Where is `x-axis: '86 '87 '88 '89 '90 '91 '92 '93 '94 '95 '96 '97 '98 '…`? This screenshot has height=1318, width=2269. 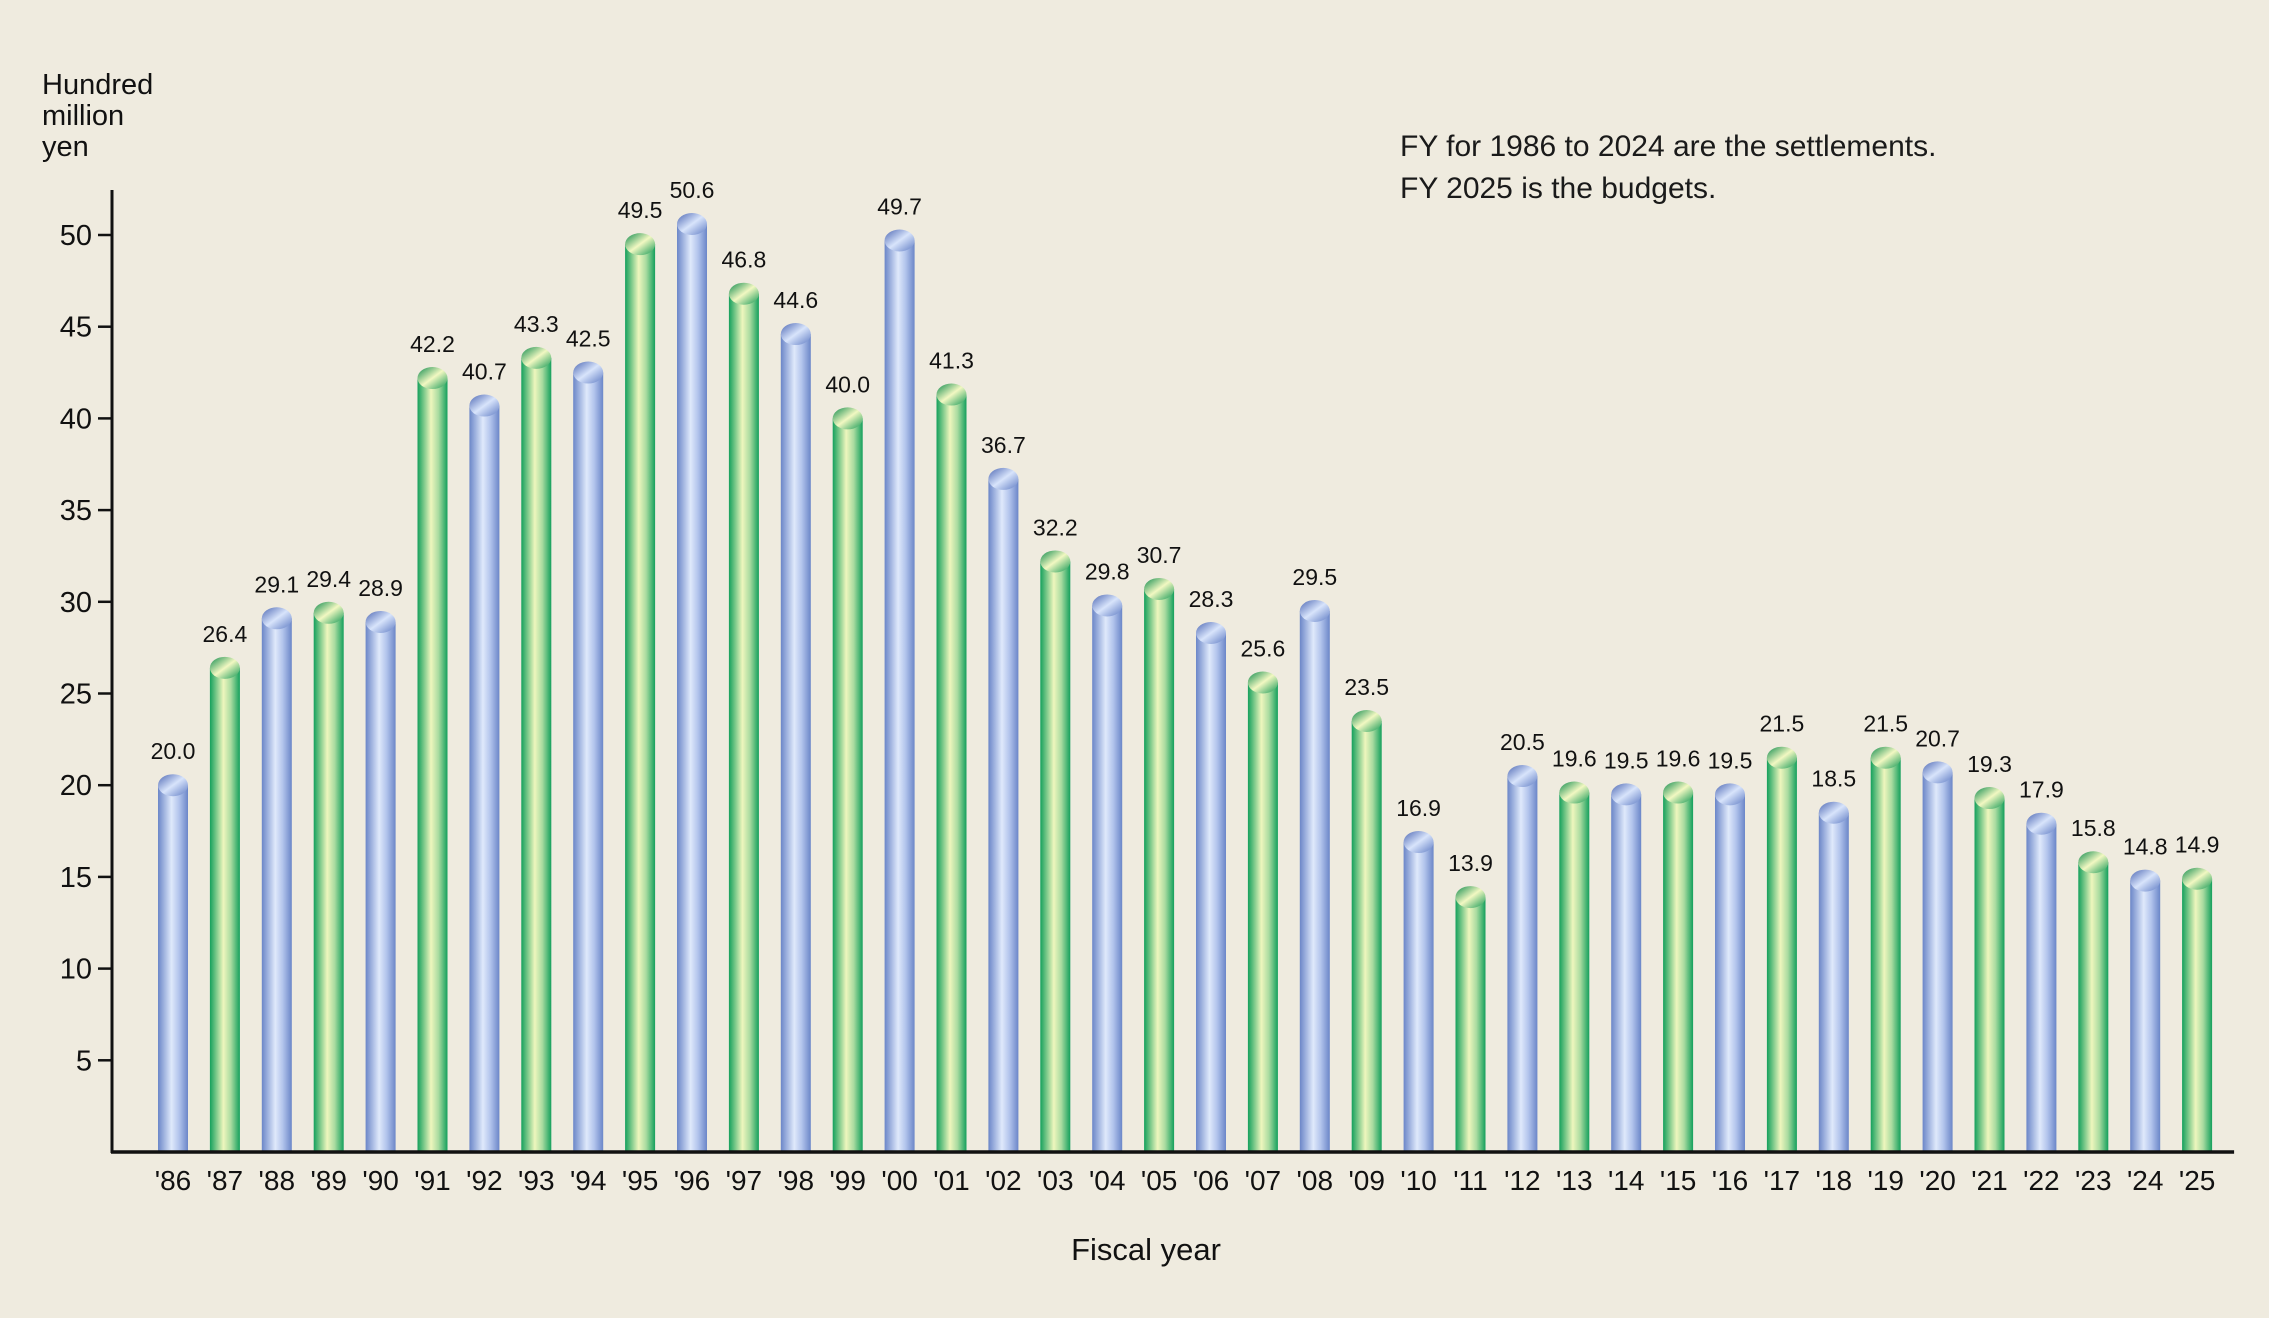
x-axis: '86 '87 '88 '89 '90 '91 '92 '93 '94 '95 '96 '97 '98 '… is located at coordinates (1173, 1173).